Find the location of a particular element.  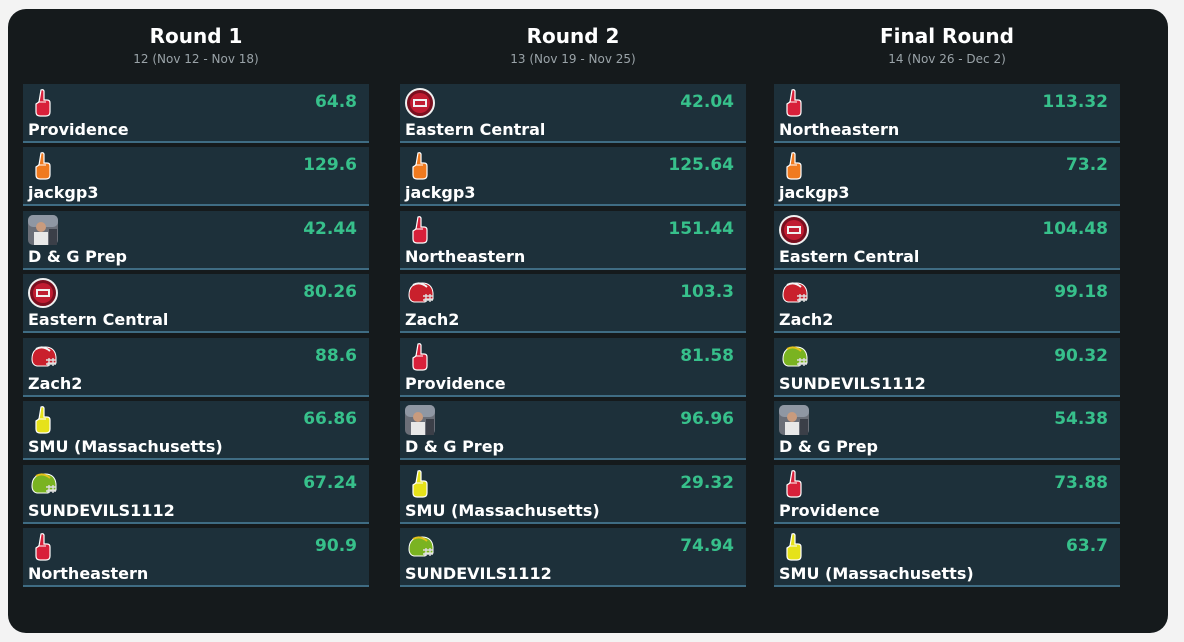

round-title: Final Round is located at coordinates (946, 36).